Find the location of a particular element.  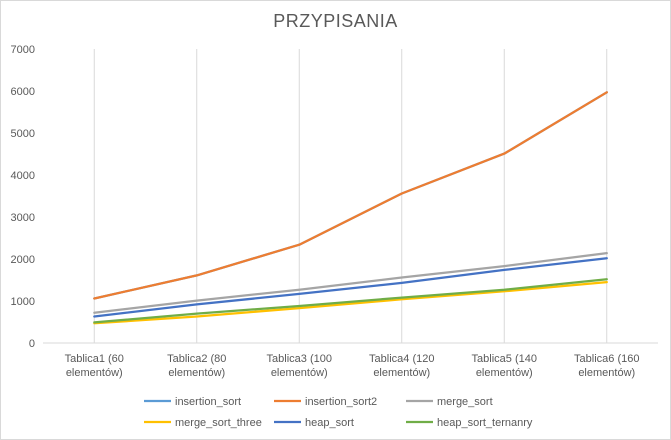

x-tick-label: Tablica4 (120 elementów) is located at coordinates (401, 366).